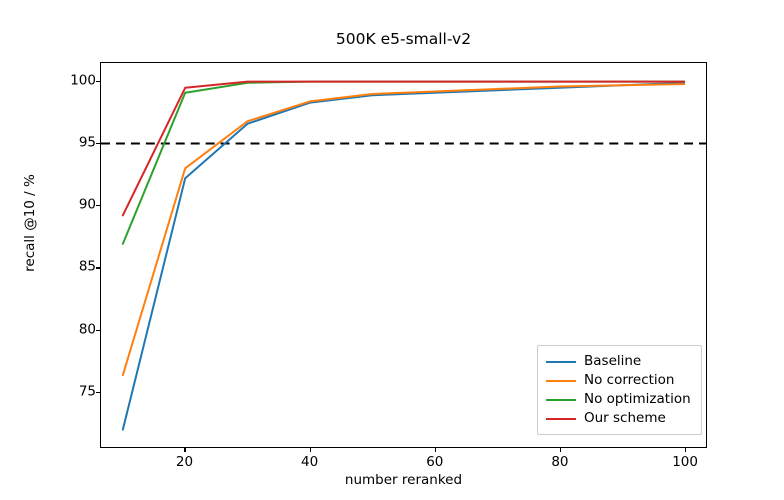 Image resolution: width=784 pixels, height=500 pixels. What do you see at coordinates (83, 79) in the screenshot?
I see `y-tick-label: 100` at bounding box center [83, 79].